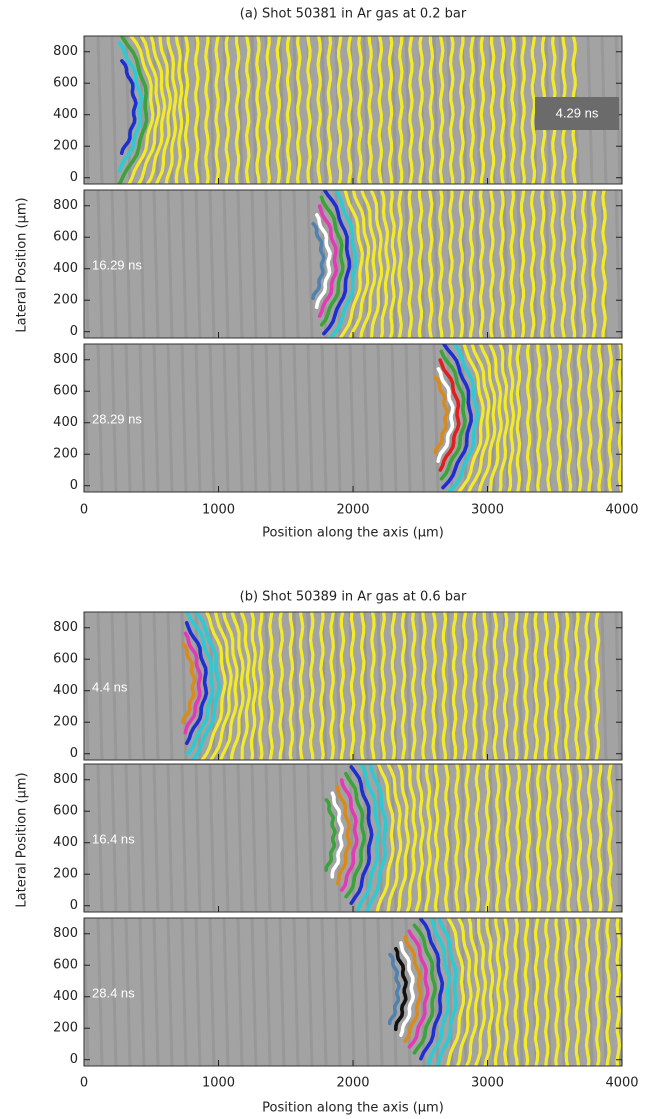 Image resolution: width=652 pixels, height=1119 pixels. Describe the element at coordinates (113, 992) in the screenshot. I see `time-label: 28.4 ns` at that location.